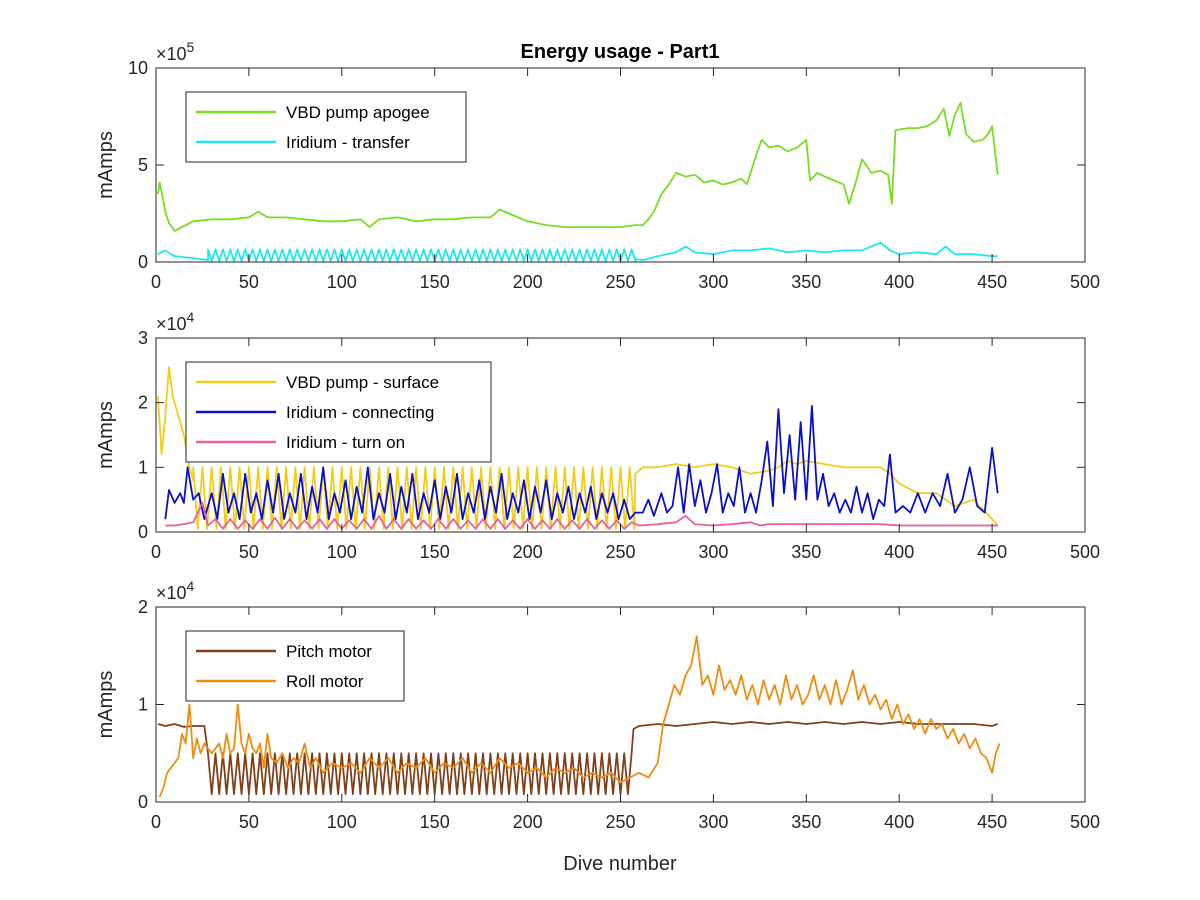  What do you see at coordinates (143, 165) in the screenshot?
I see `y-tick-label: 5` at bounding box center [143, 165].